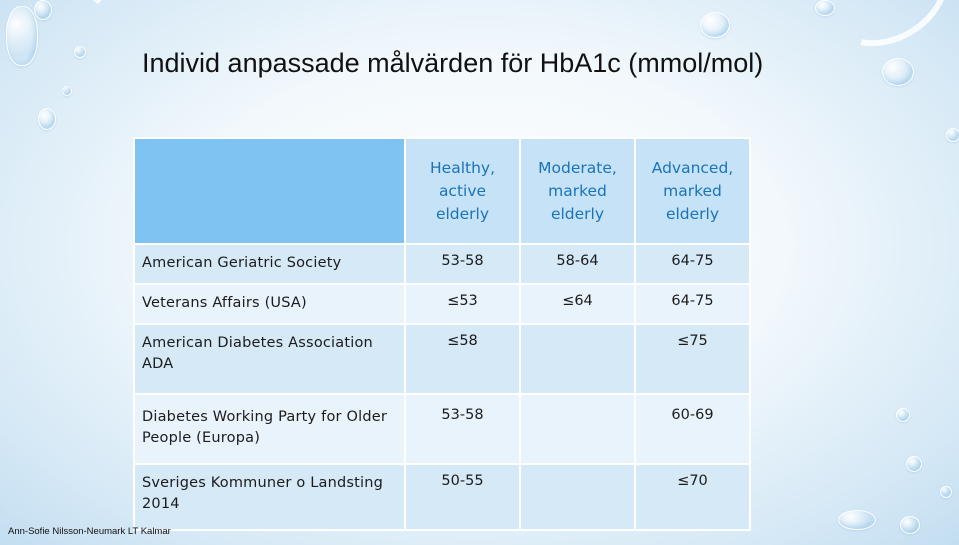 This screenshot has height=545, width=959. What do you see at coordinates (577, 304) in the screenshot?
I see `row-value: ≤64` at bounding box center [577, 304].